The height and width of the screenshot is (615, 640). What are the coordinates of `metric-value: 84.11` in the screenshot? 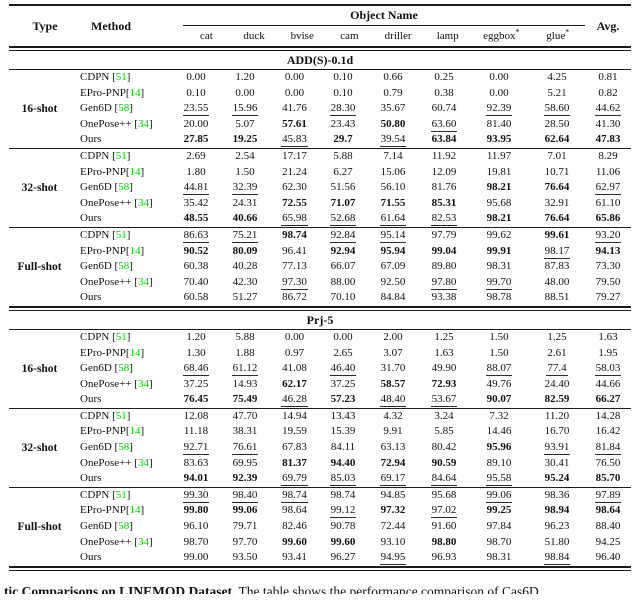 It's located at (343, 447).